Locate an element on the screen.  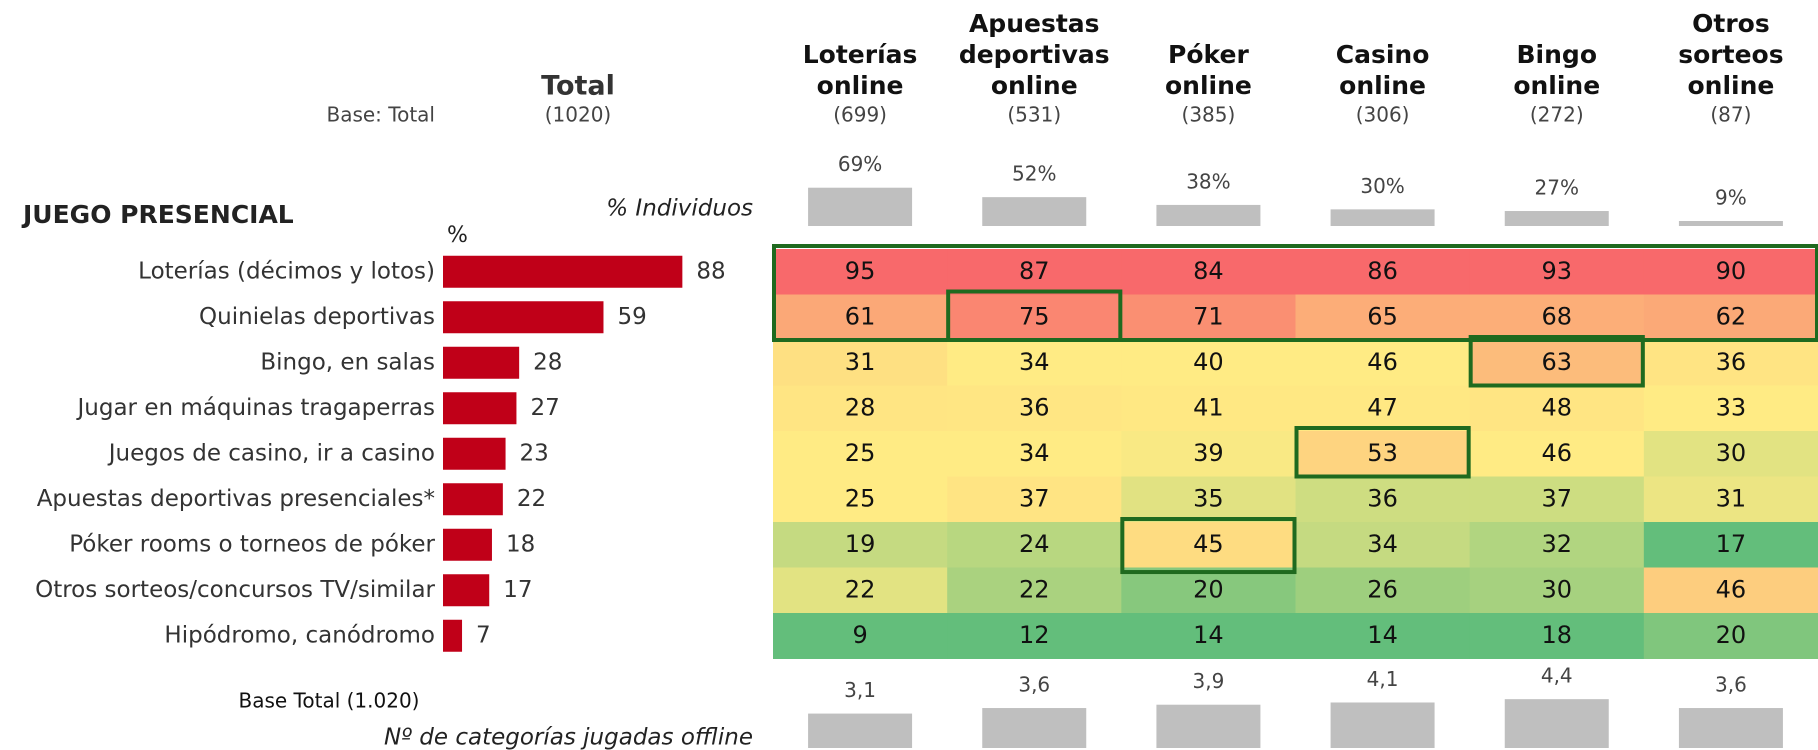
avg-label: 3,9 is located at coordinates (1209, 681).